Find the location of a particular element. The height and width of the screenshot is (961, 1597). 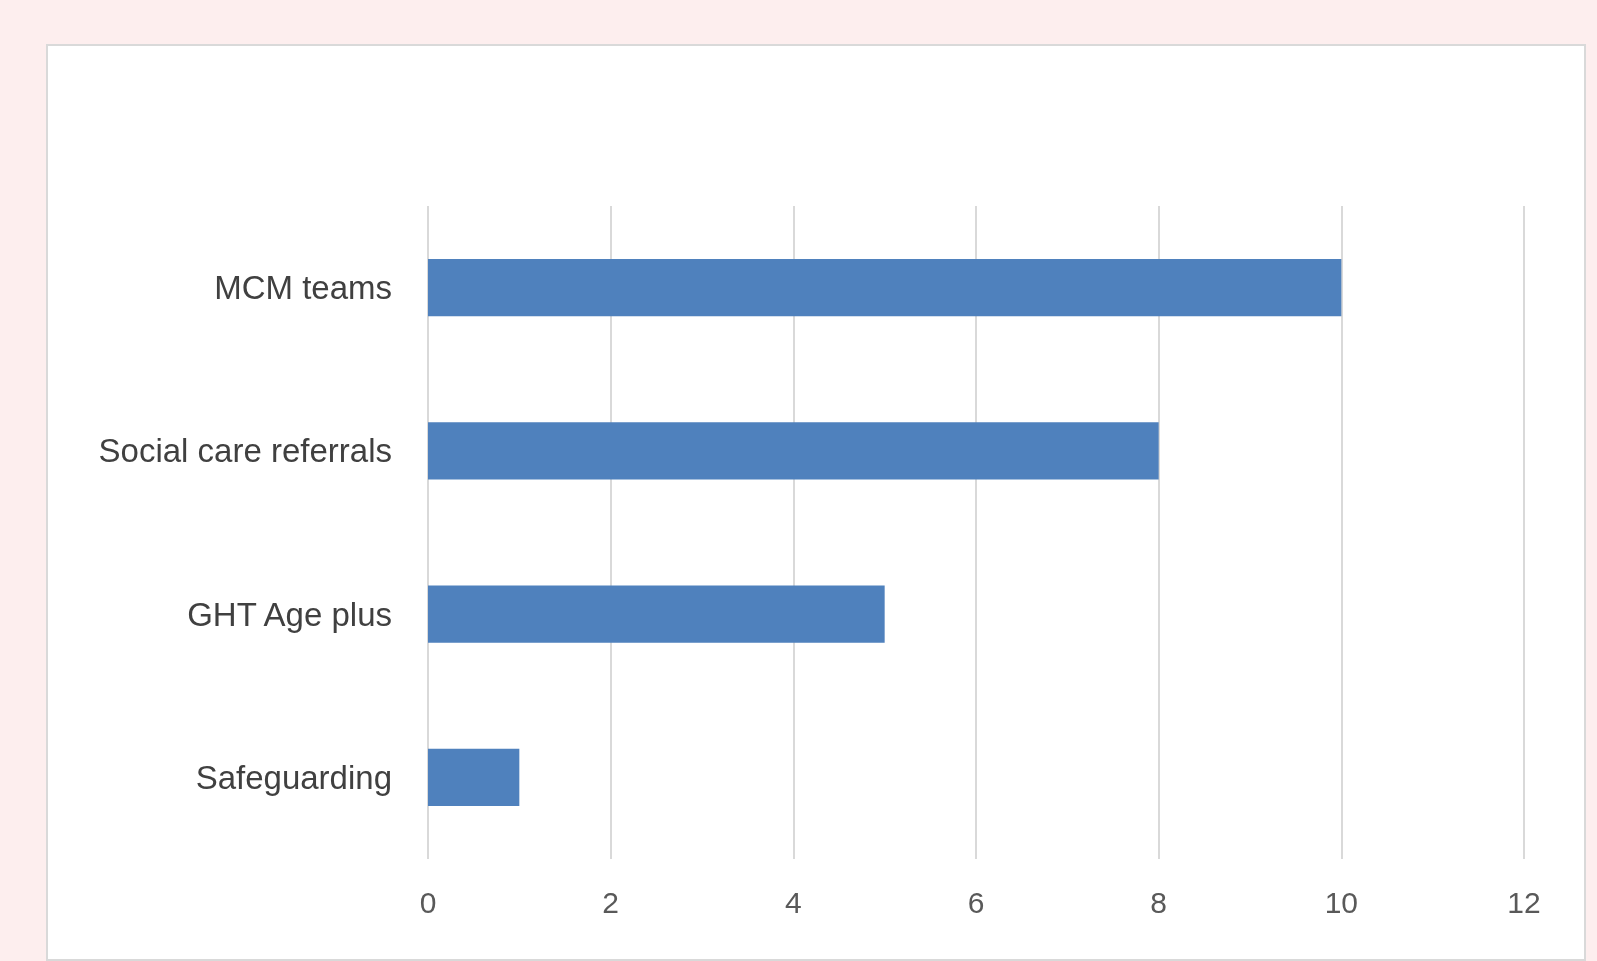

y-tick-label: GHT Age plus is located at coordinates (289, 614).